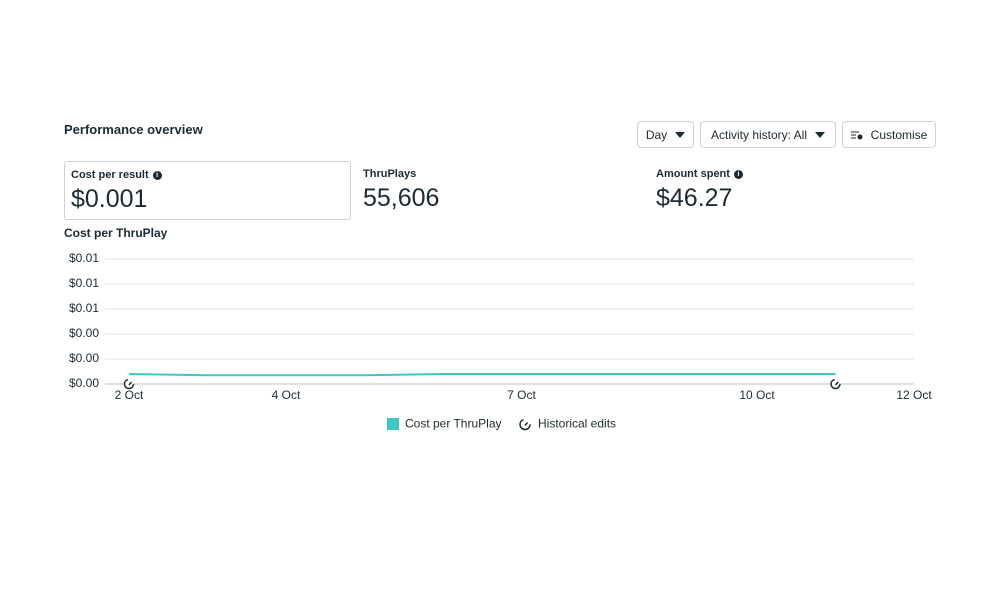  Describe the element at coordinates (401, 198) in the screenshot. I see `metric-value: 55,606` at that location.